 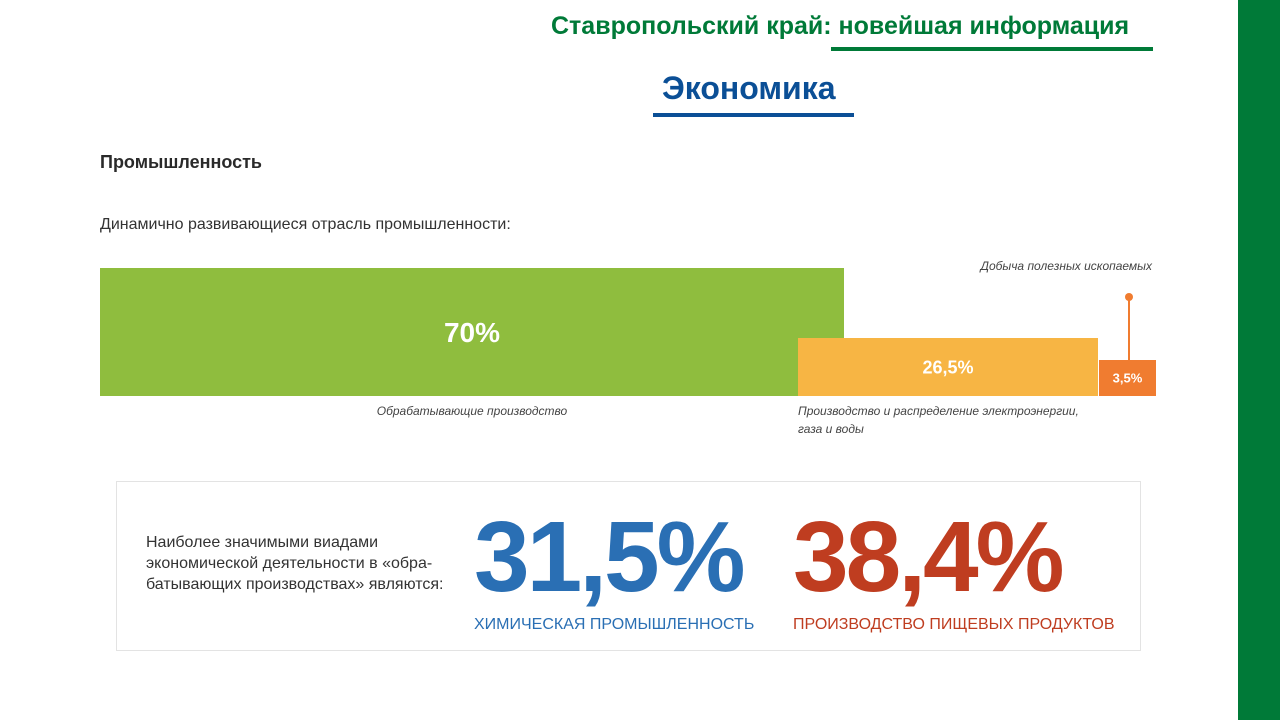 I want to click on stat-caption-chemical: ХИМИЧЕСКАЯ ПРОМЫШЛЕННОСТЬ, so click(x=614, y=624).